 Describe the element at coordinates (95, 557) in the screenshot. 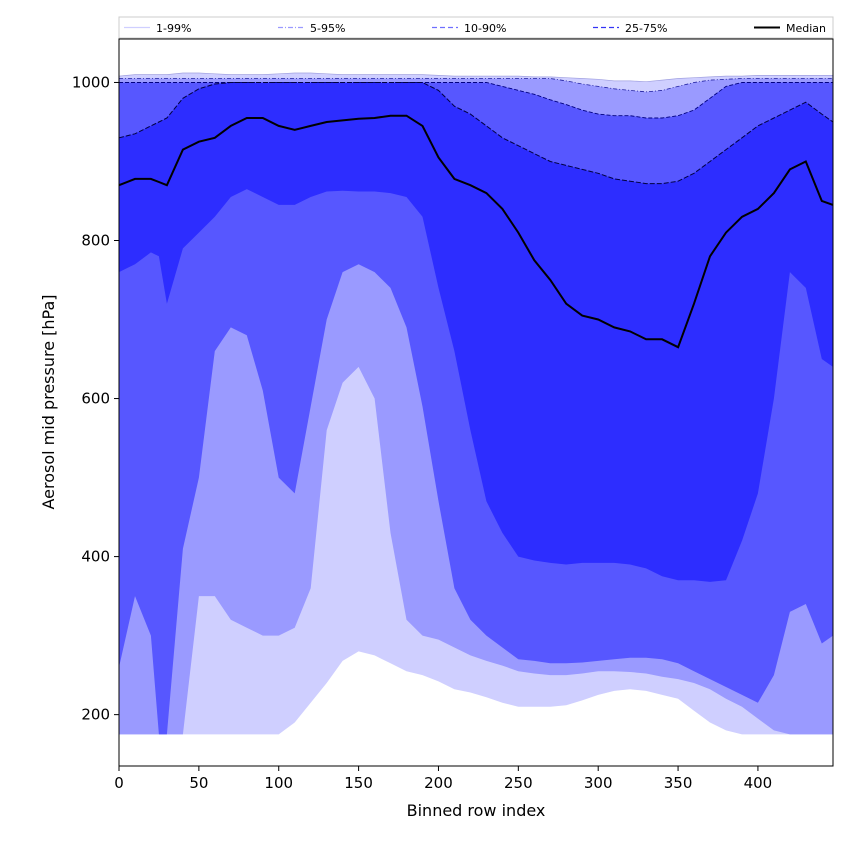

I see `y-tick-label: 400` at that location.